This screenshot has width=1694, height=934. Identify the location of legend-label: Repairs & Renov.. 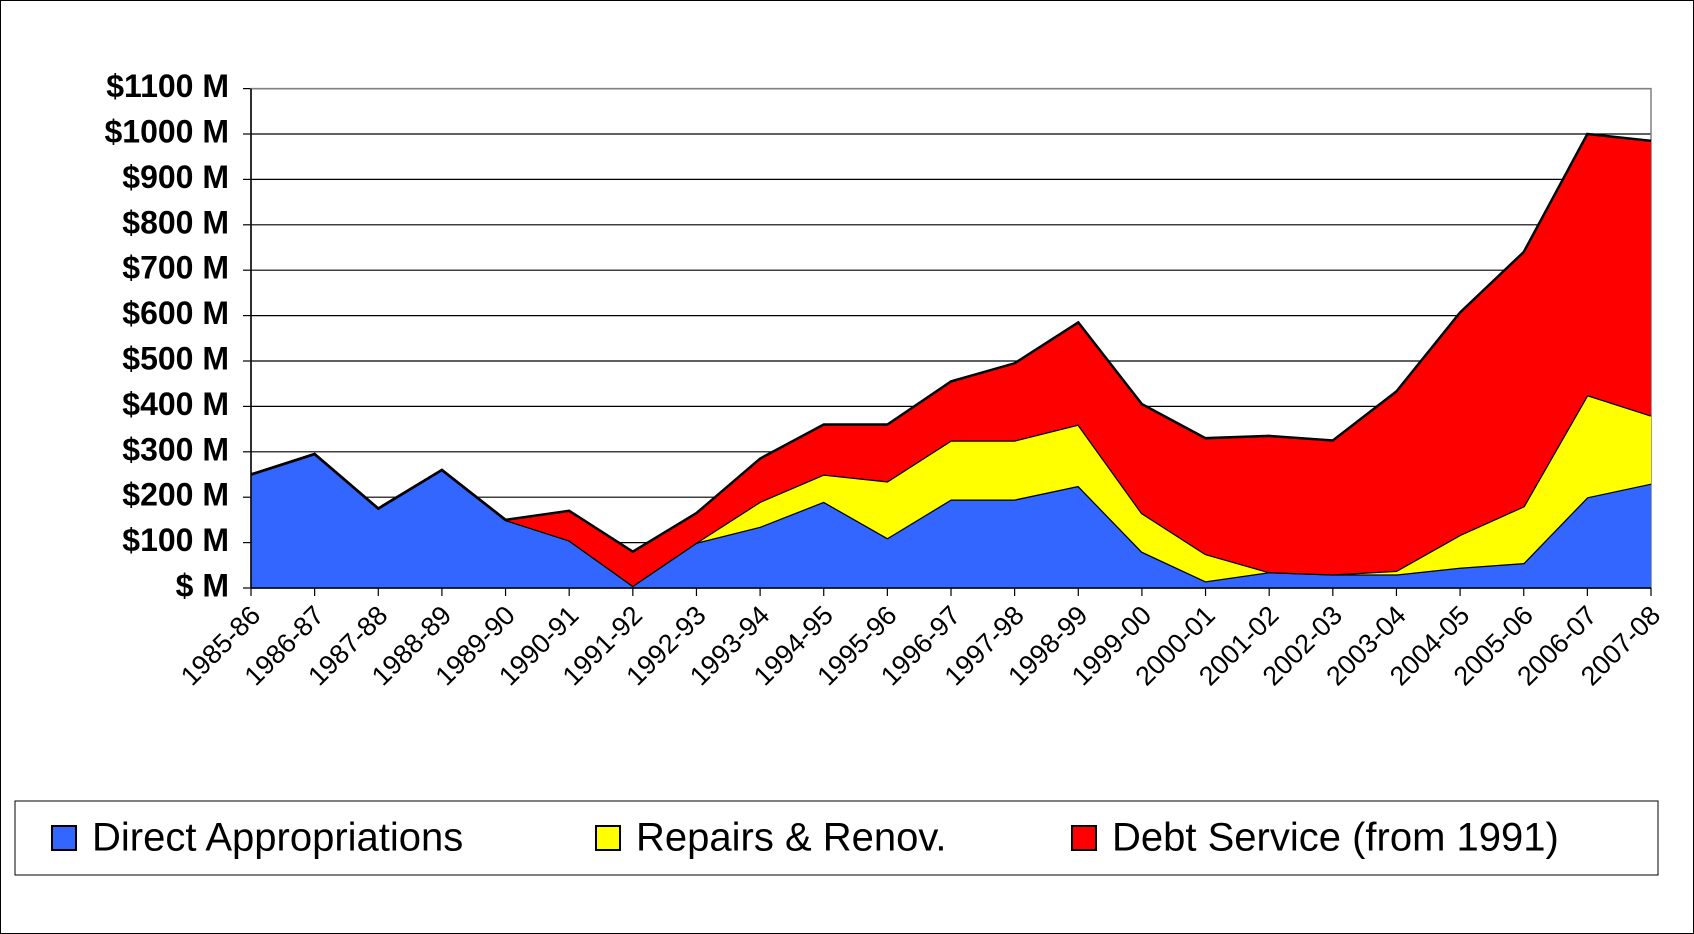
(791, 838).